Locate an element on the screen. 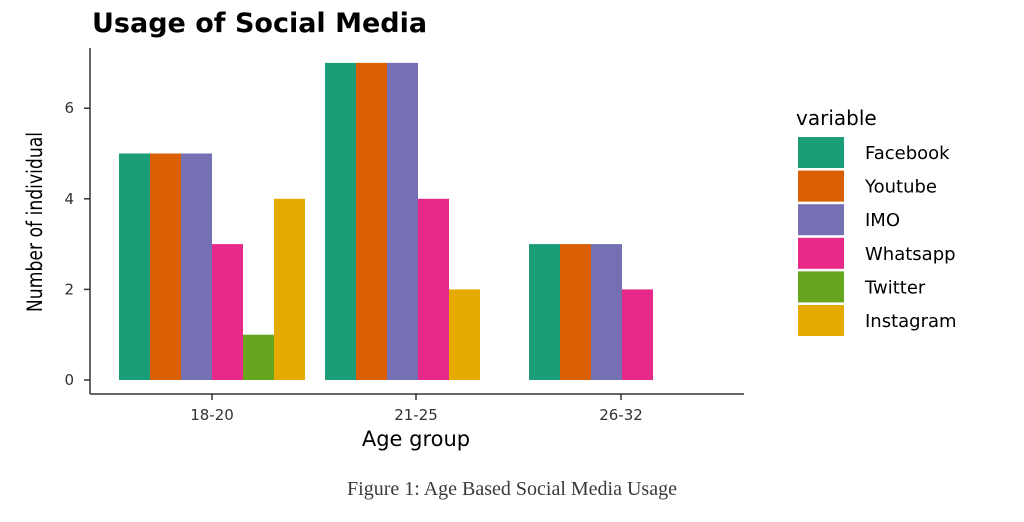  y-tick-label: 2 is located at coordinates (69, 289).